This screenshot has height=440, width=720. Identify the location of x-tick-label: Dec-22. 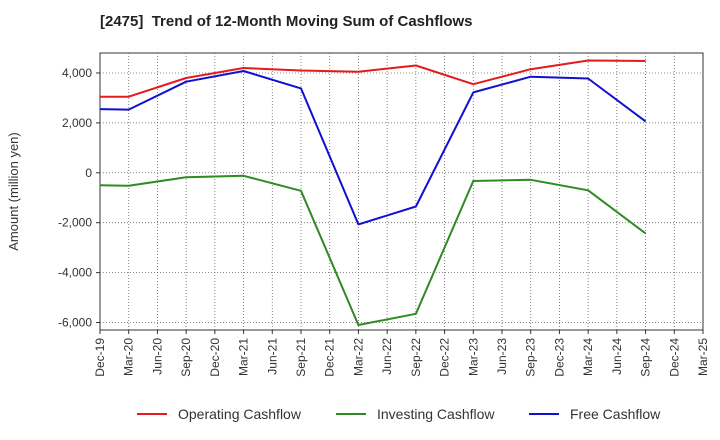
(445, 357).